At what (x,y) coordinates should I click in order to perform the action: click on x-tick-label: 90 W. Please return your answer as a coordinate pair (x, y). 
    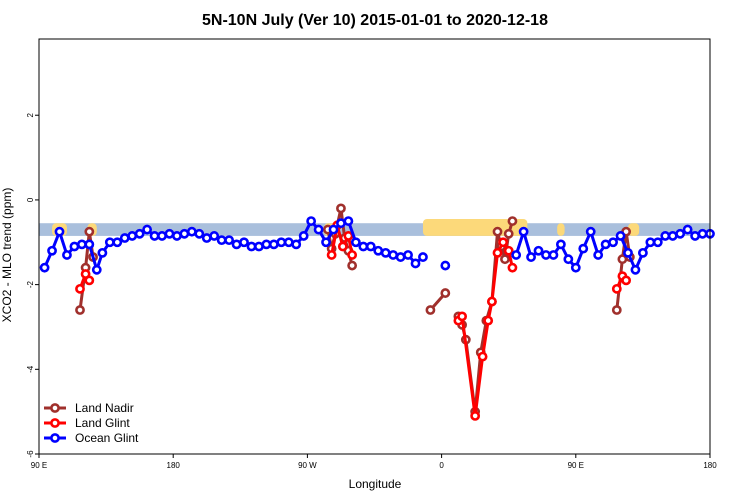
    Looking at the image, I should click on (307, 465).